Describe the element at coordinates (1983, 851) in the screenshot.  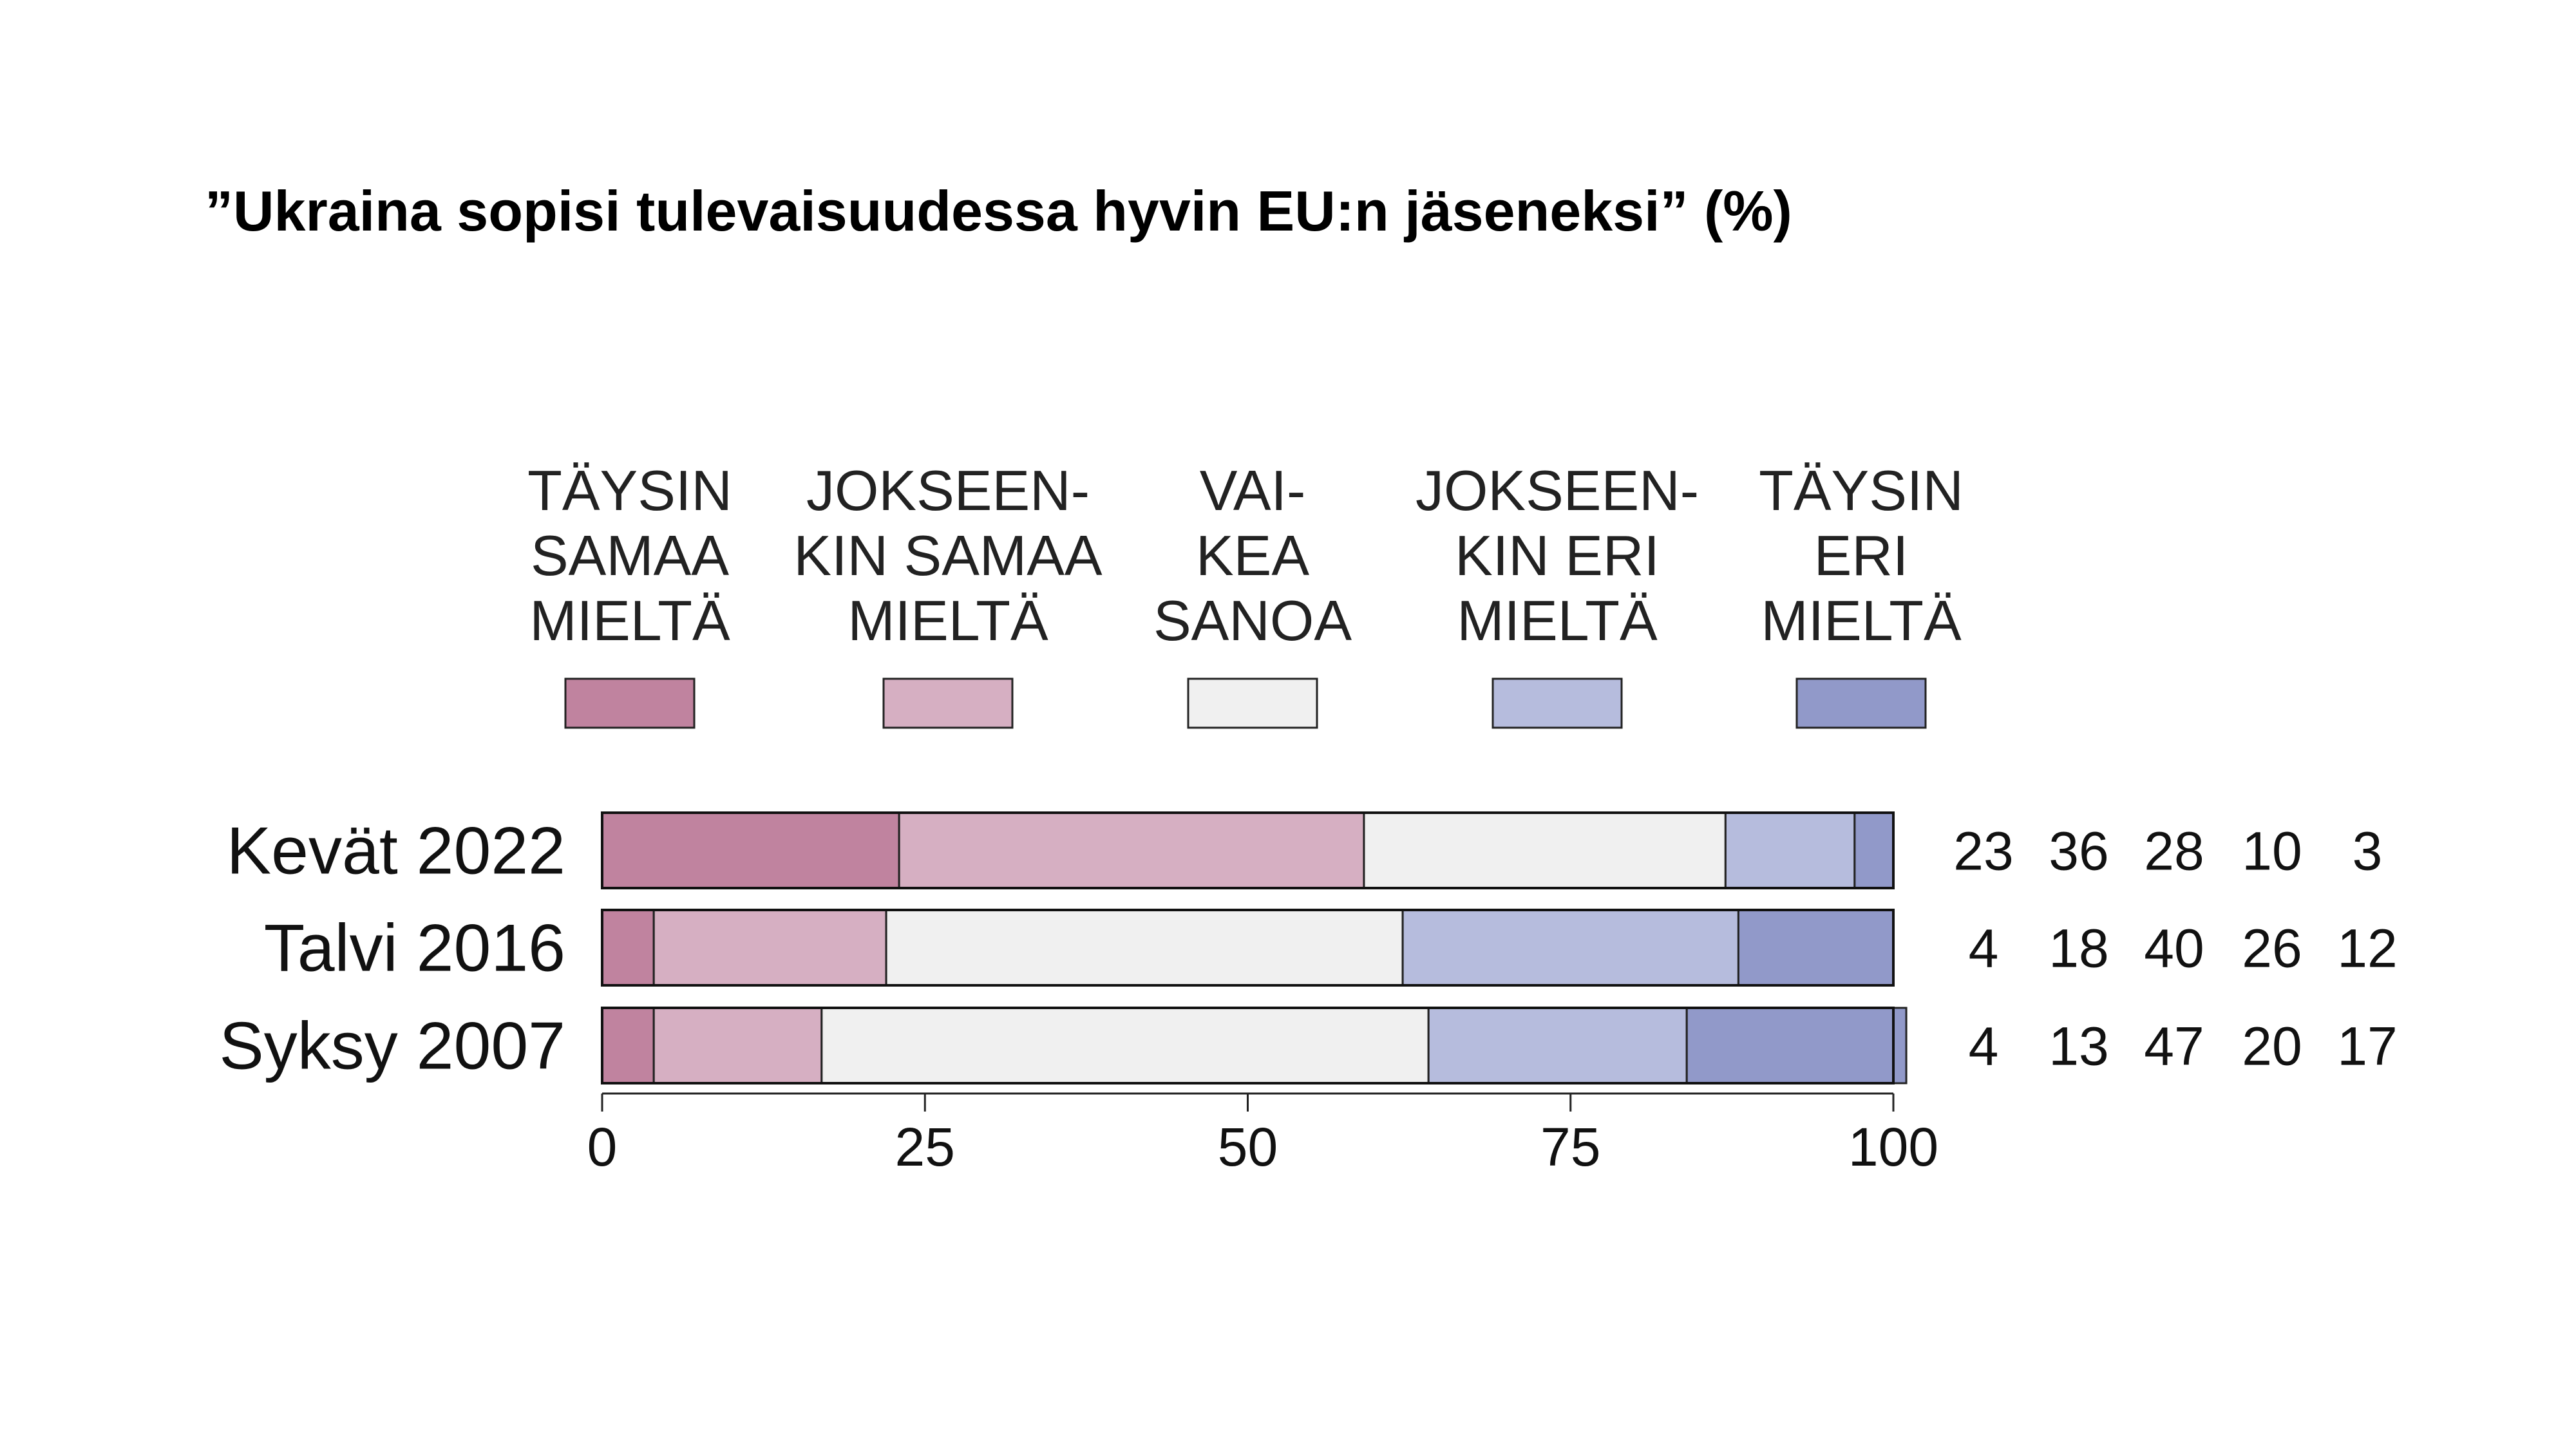
I see `value-label: 23` at that location.